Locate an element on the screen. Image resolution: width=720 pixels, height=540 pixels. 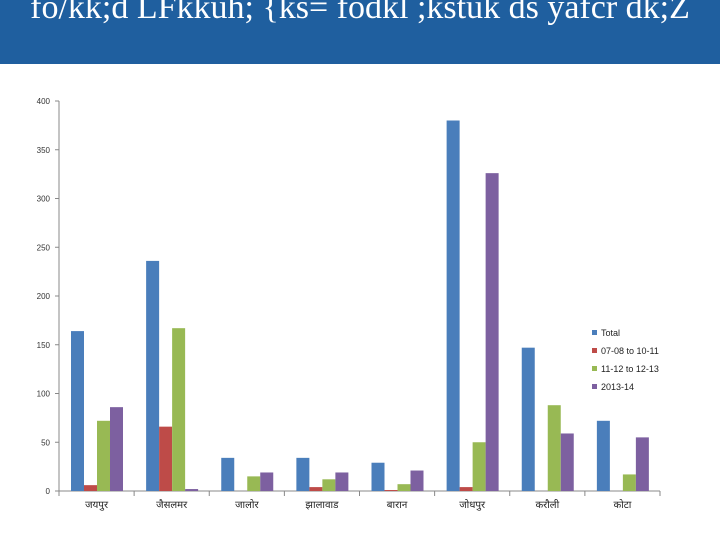
legend-label: 2013-14 is located at coordinates (618, 387).